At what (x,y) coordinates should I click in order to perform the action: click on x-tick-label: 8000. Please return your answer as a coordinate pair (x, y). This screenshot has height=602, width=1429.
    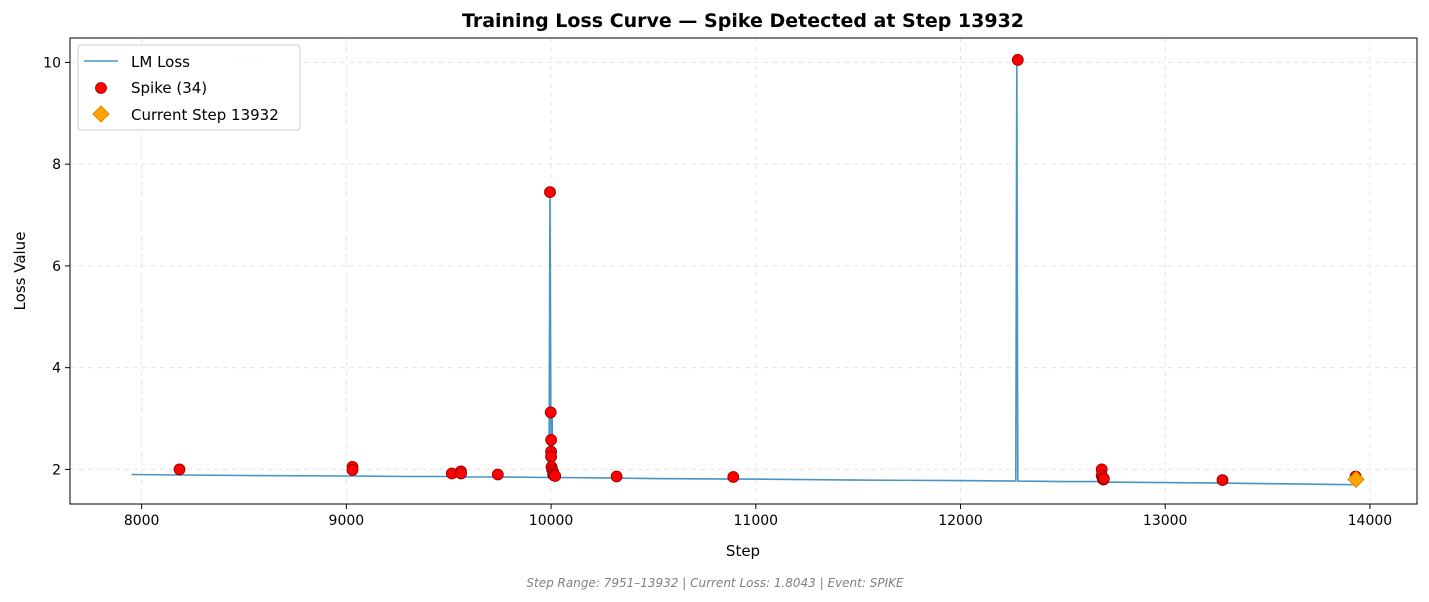
    Looking at the image, I should click on (142, 521).